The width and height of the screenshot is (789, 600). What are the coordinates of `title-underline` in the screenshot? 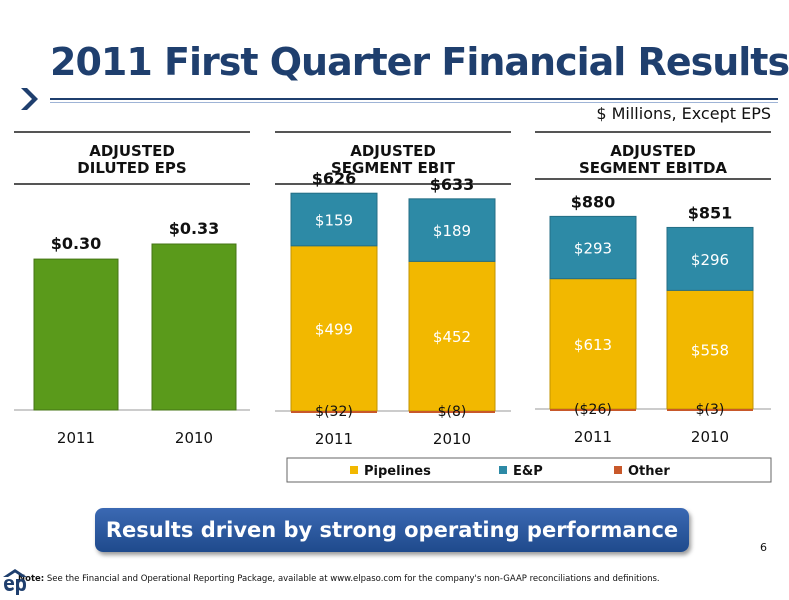 It's located at (414, 99).